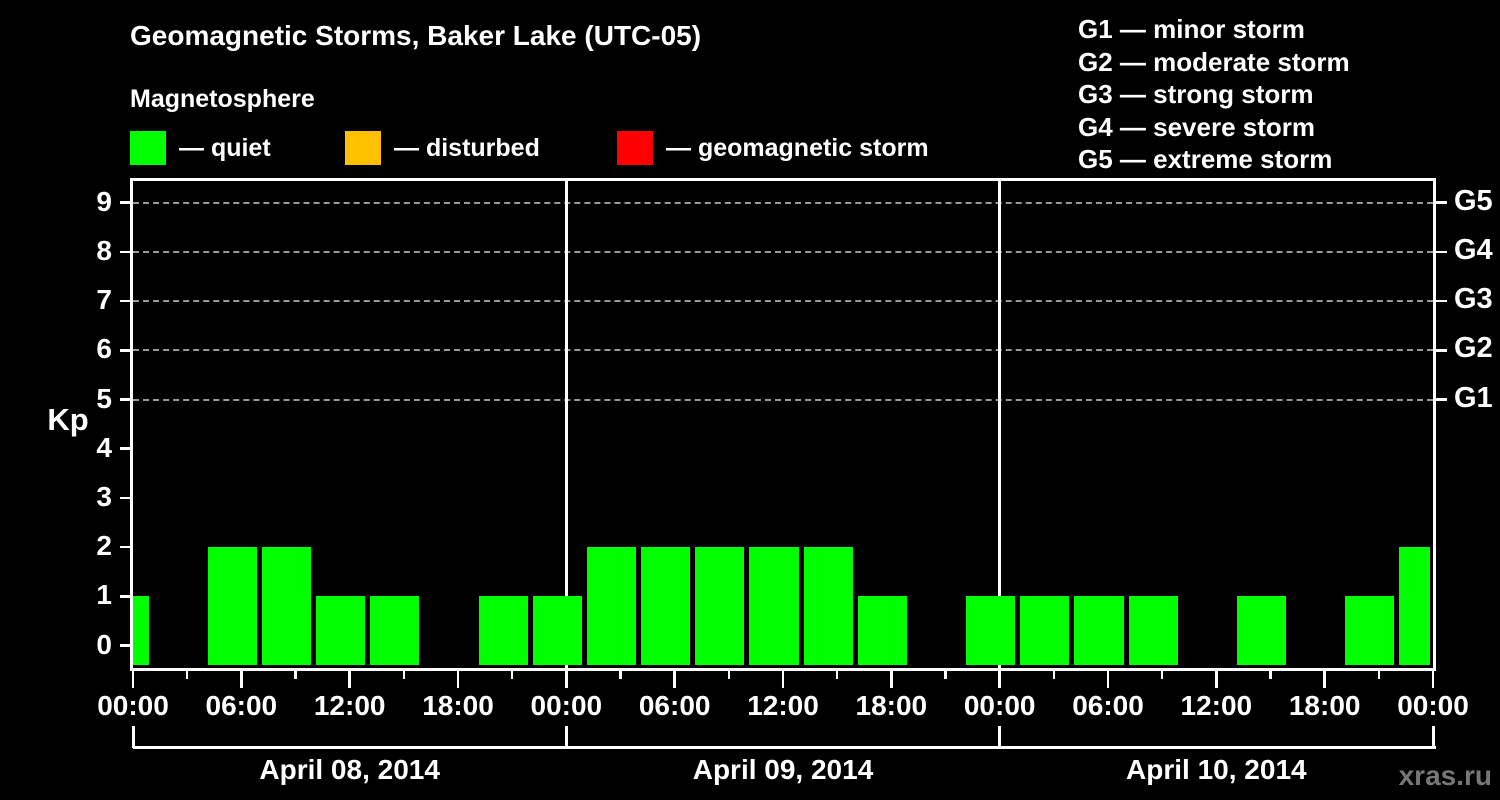 This screenshot has width=1500, height=800. I want to click on g-axis-tick-label: G2, so click(1473, 348).